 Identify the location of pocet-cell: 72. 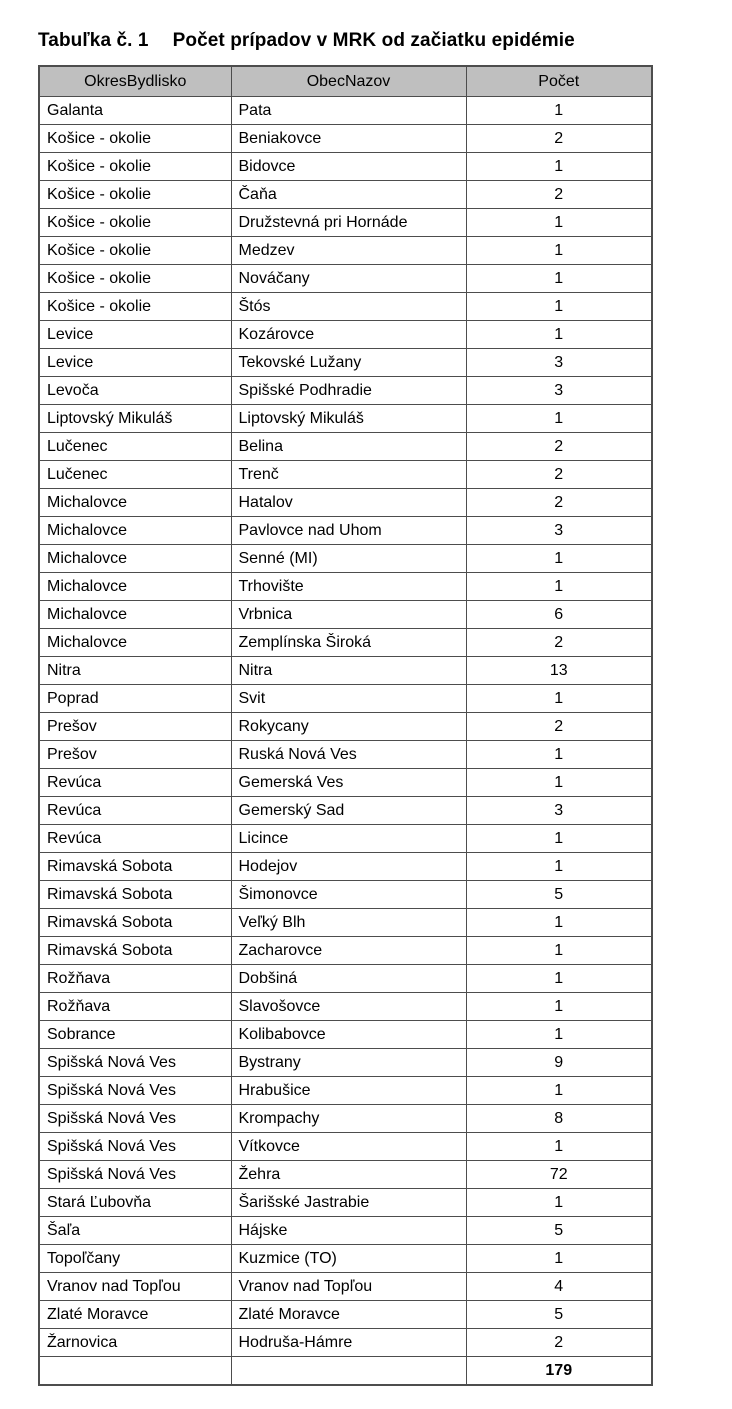
(559, 1174).